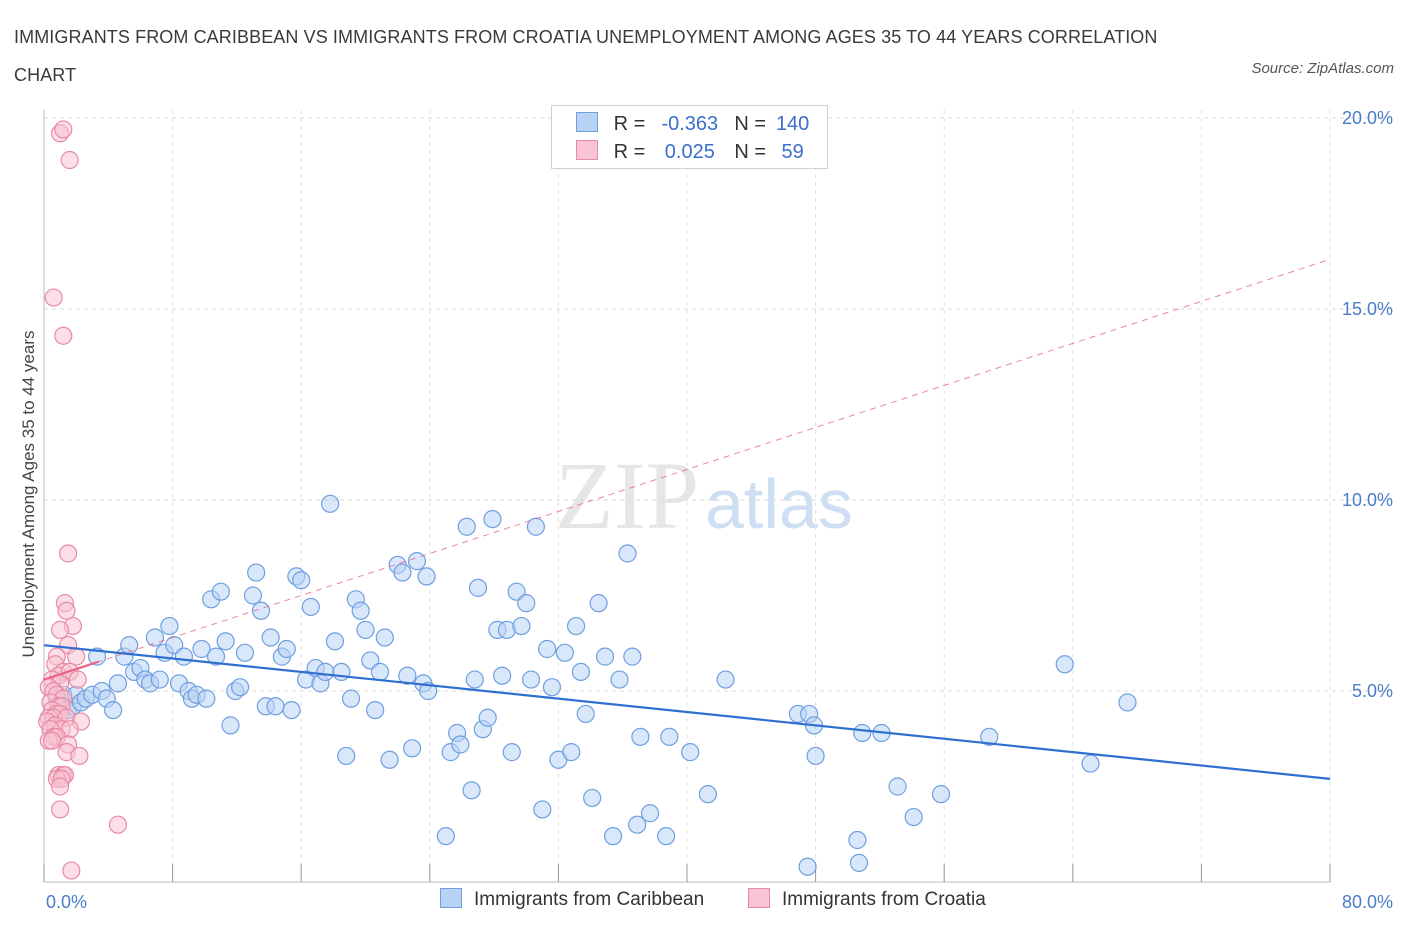  I want to click on correlation-legend: R = -0.363 N = 140 R = 0.025 N = 59, so click(689, 137).